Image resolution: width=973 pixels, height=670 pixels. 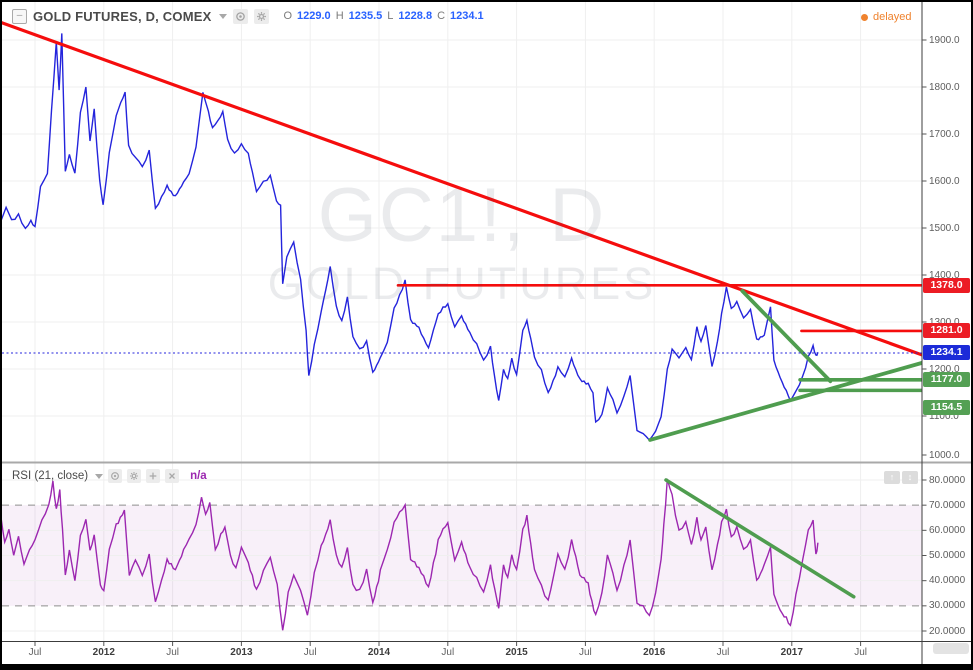 I want to click on price-axis-label: 1000.0, so click(x=944, y=455).